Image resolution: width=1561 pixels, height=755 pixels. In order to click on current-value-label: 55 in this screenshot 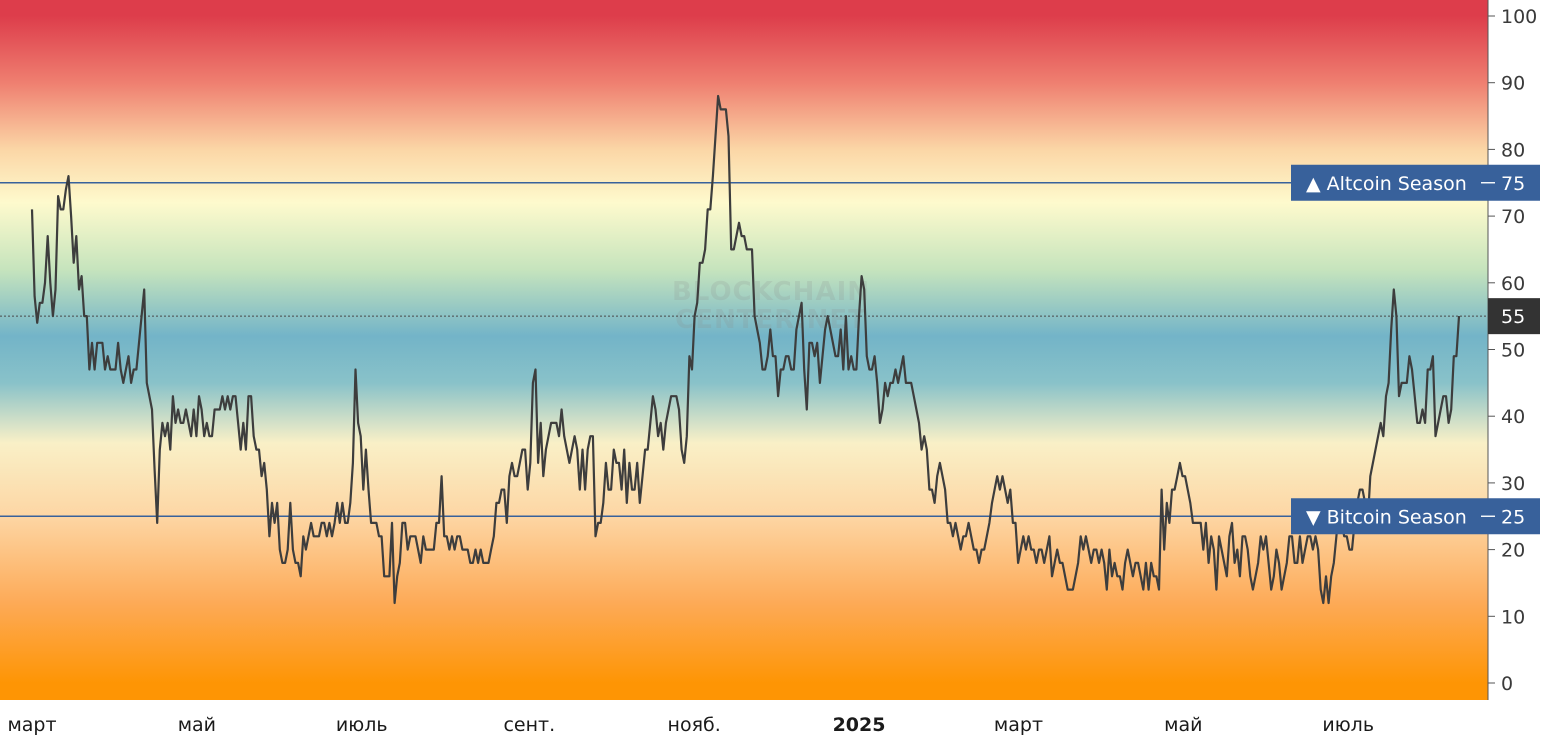, I will do `click(1514, 316)`.